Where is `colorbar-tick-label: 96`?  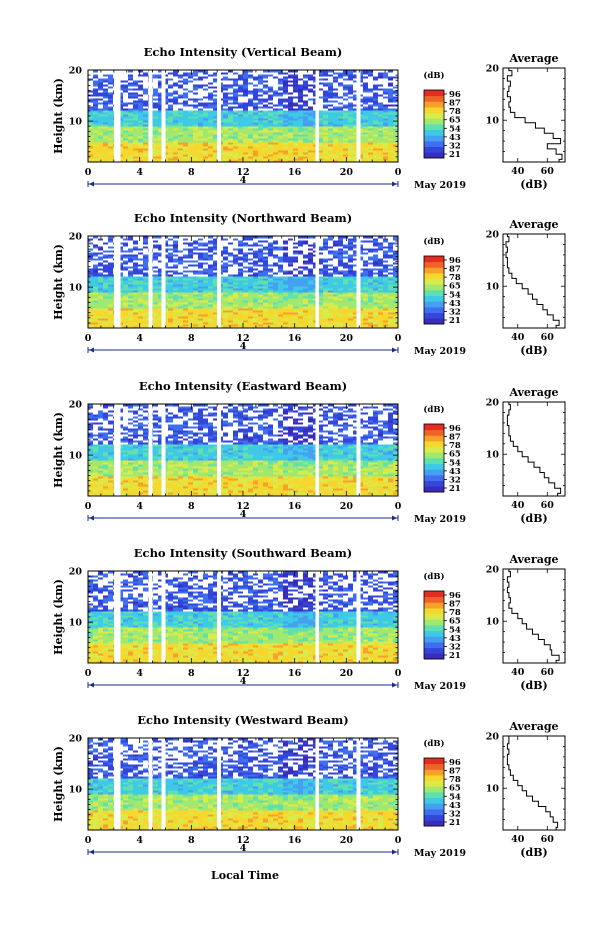
colorbar-tick-label: 96 is located at coordinates (455, 95).